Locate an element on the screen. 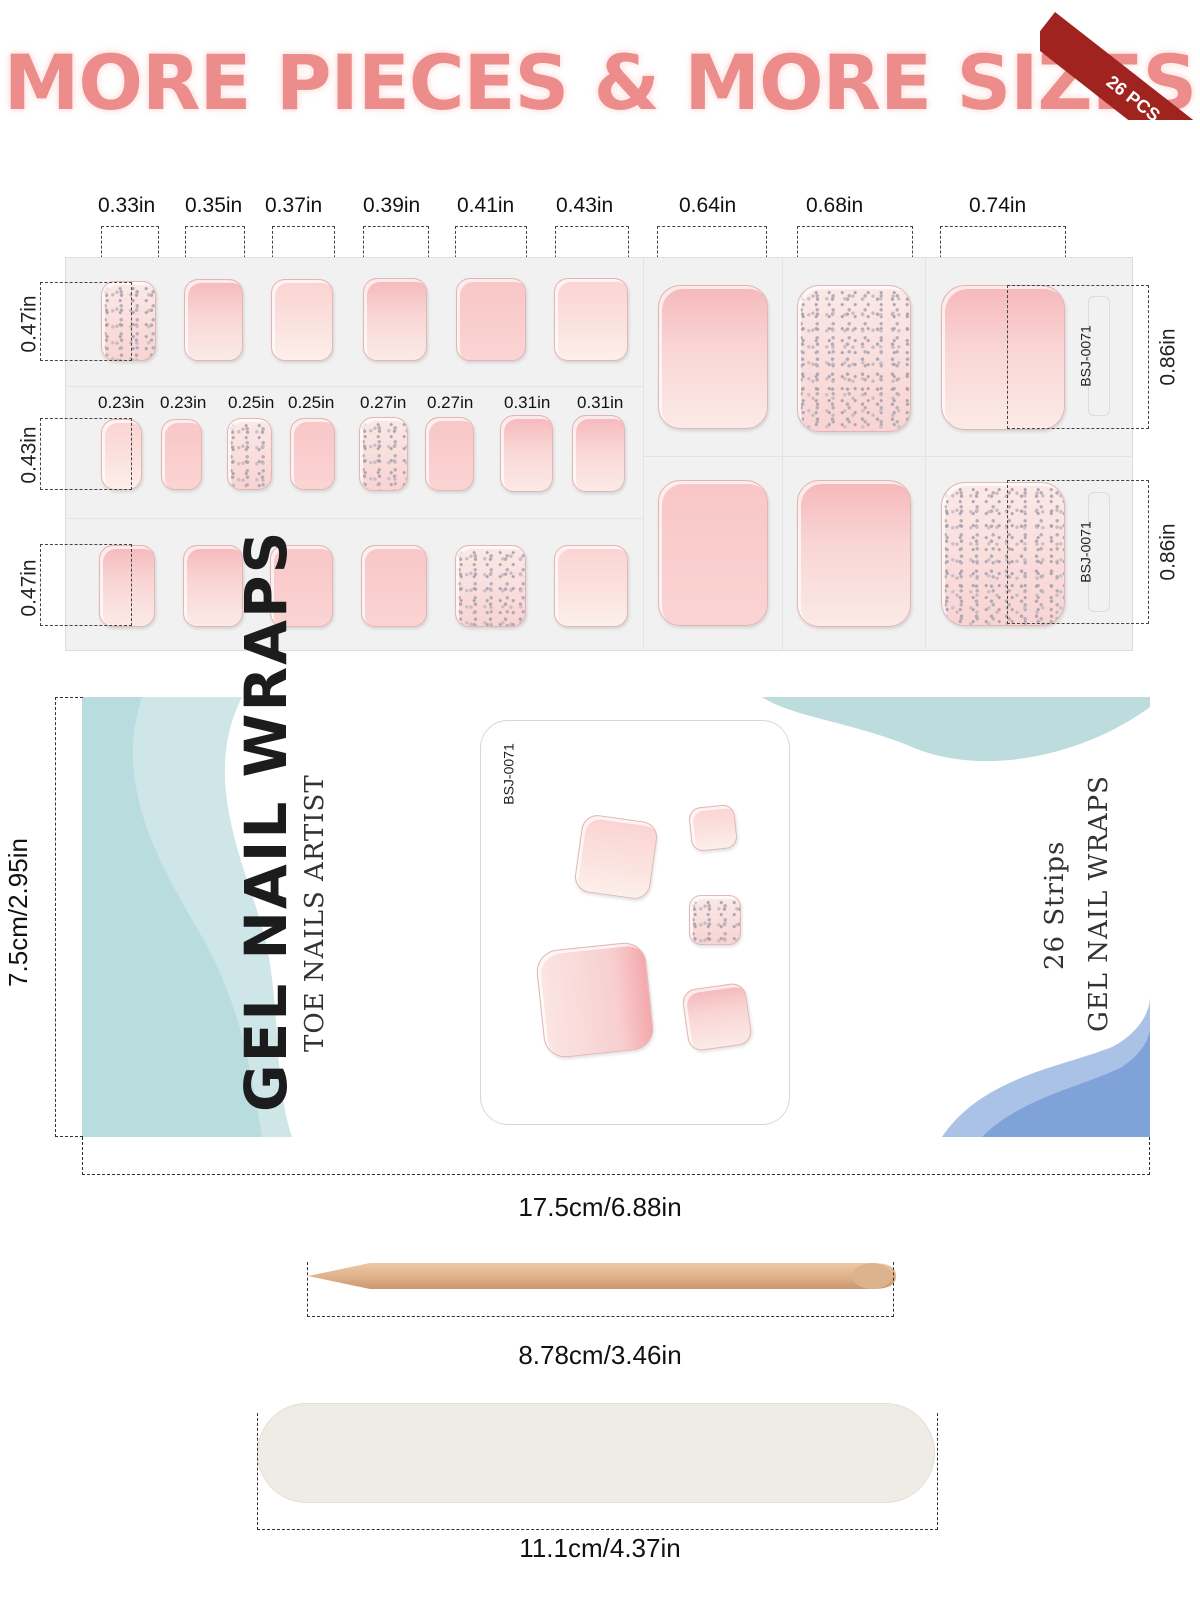 This screenshot has width=1200, height=1600. width-label-2: 0.35in is located at coordinates (214, 205).